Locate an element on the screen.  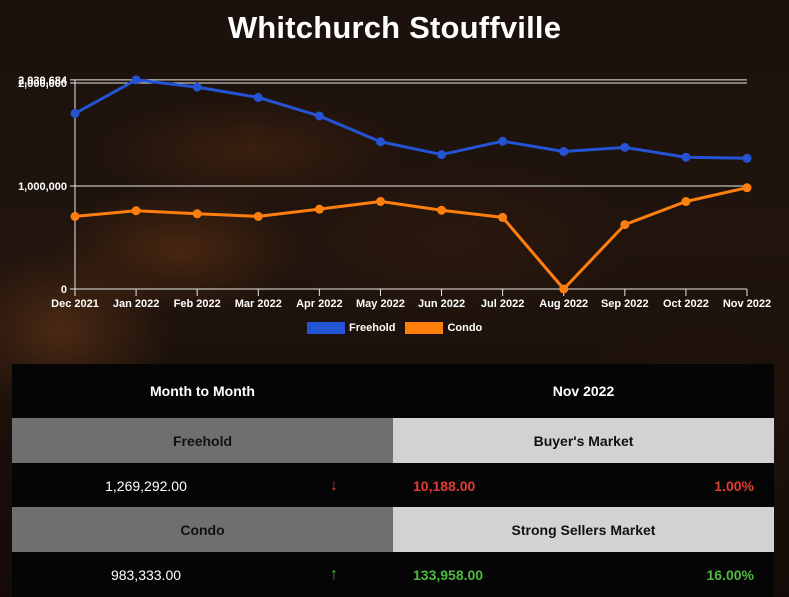
condo-group-row: Condo Strong Sellers Market is located at coordinates (393, 529).